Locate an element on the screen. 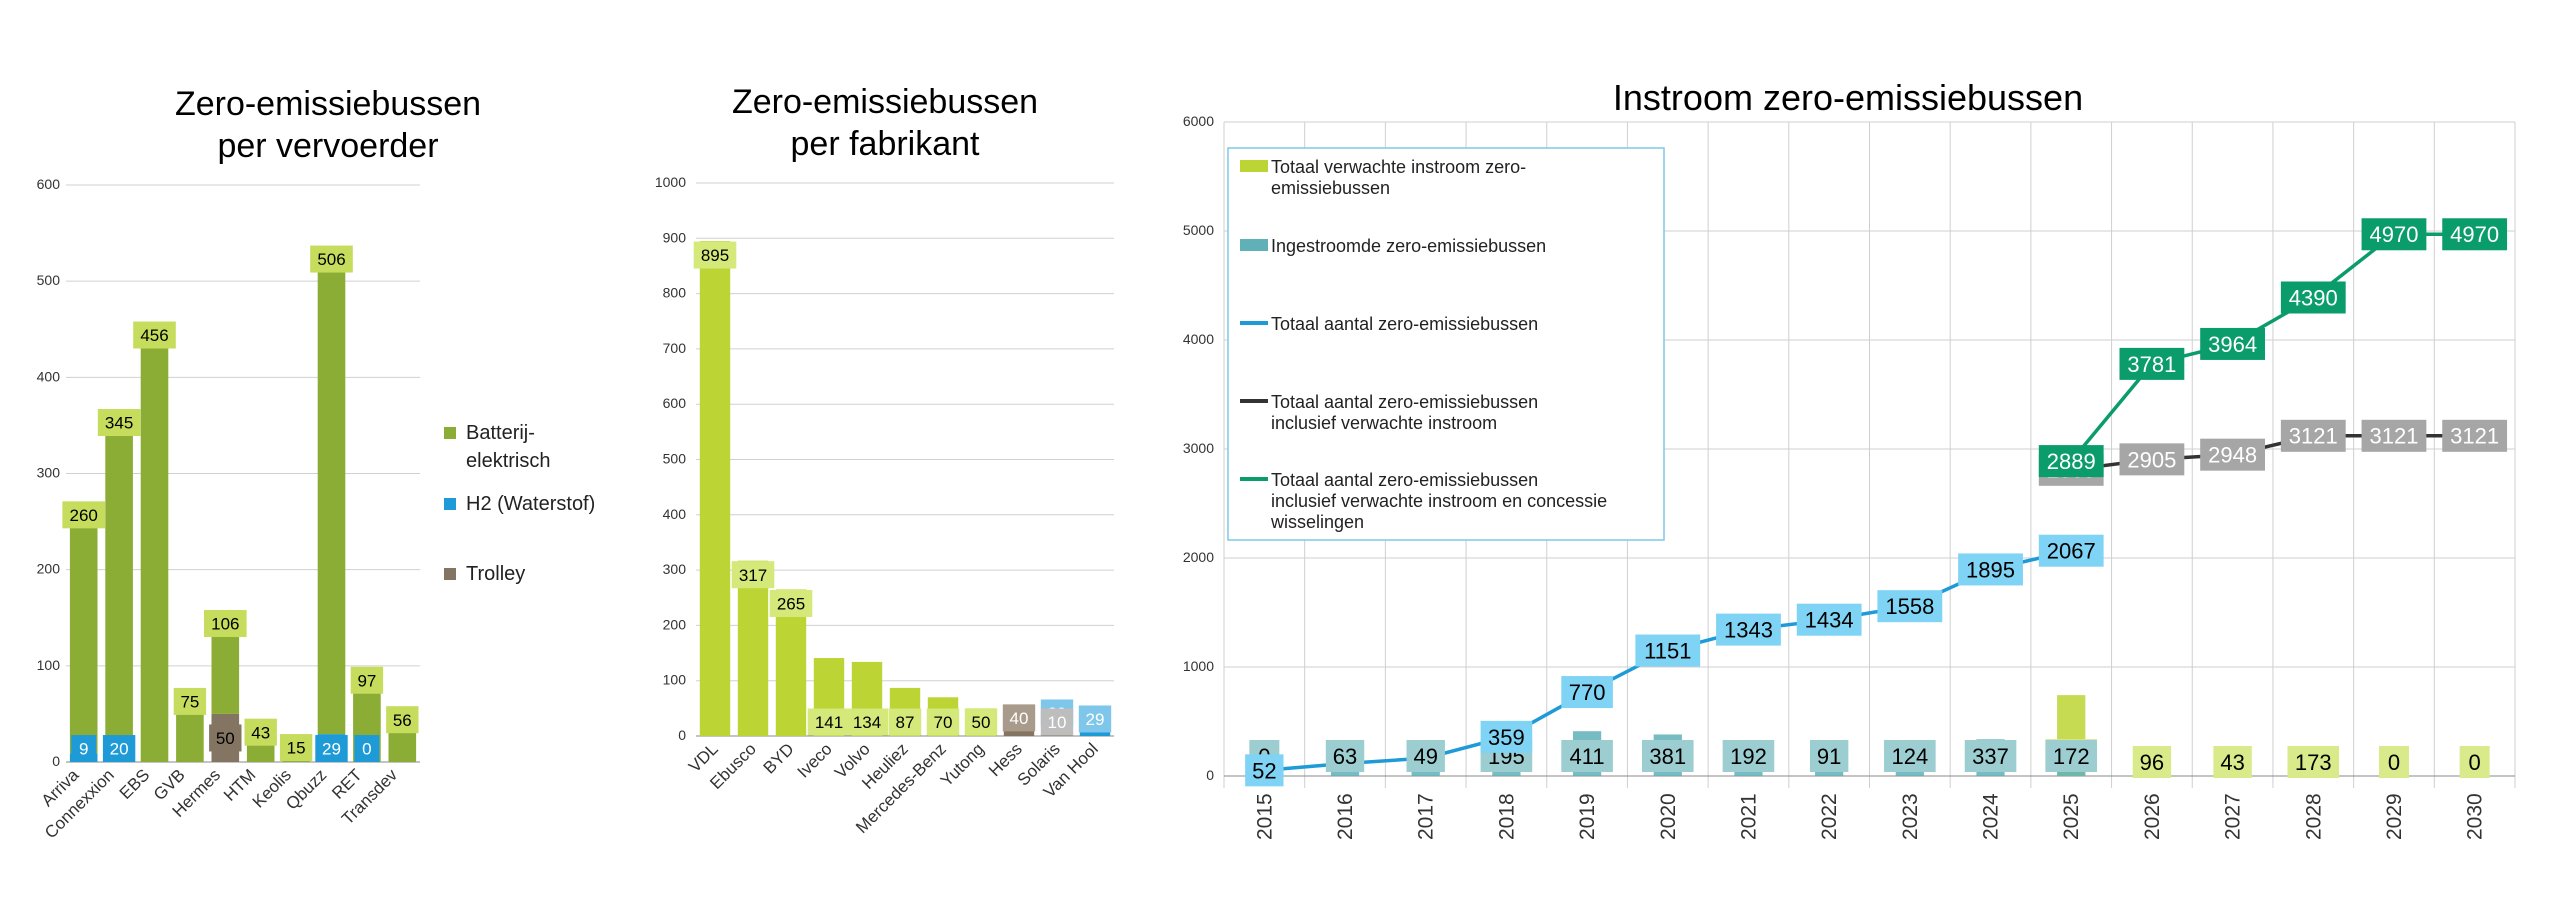 The height and width of the screenshot is (904, 2560). chart2-data-label: 134 is located at coordinates (867, 722).